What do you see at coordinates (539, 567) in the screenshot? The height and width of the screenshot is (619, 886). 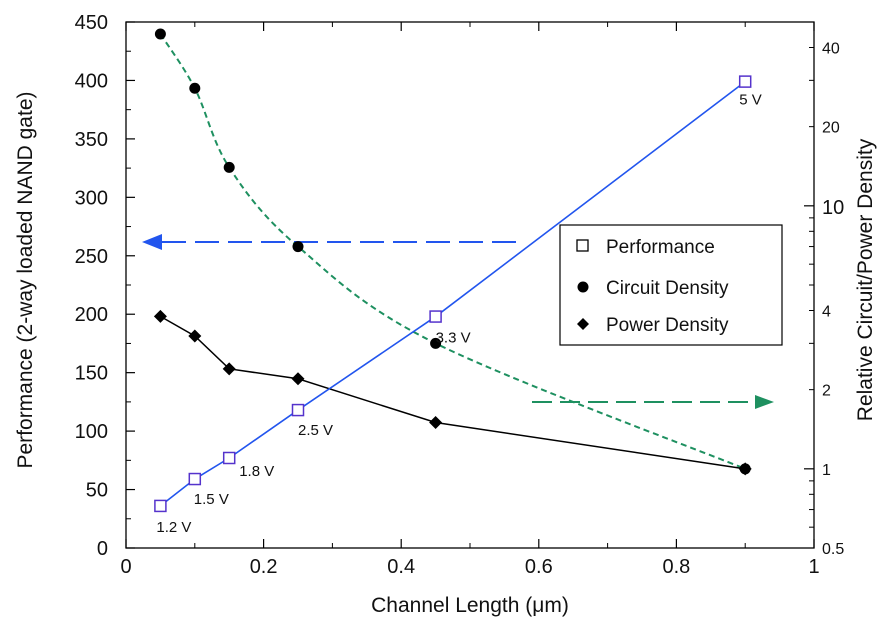 I see `x-tick-label: 0.6` at bounding box center [539, 567].